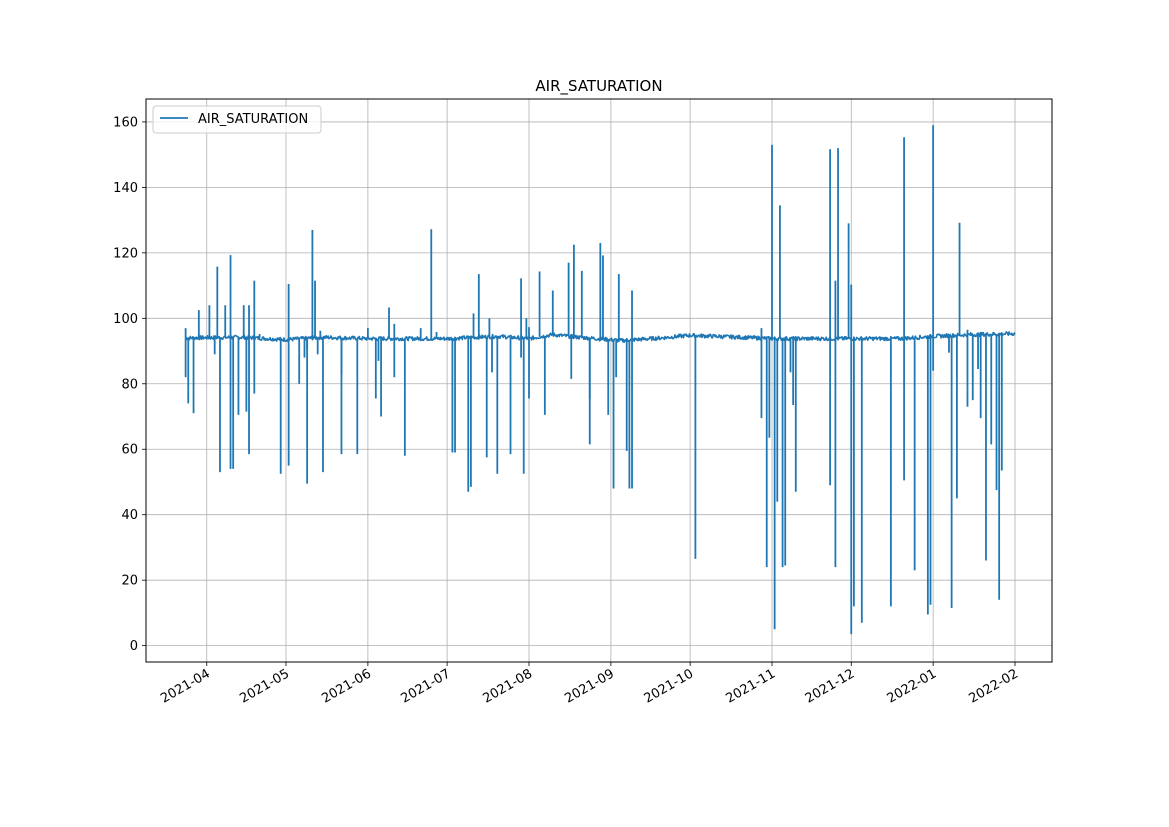  I want to click on y-tick-label: 80, so click(129, 384).